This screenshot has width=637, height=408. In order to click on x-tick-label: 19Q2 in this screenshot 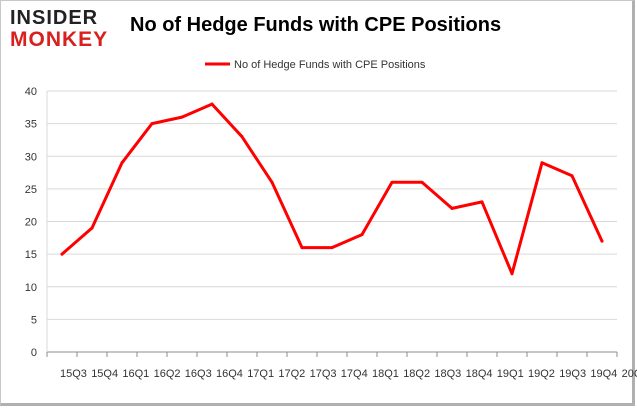, I will do `click(541, 374)`.